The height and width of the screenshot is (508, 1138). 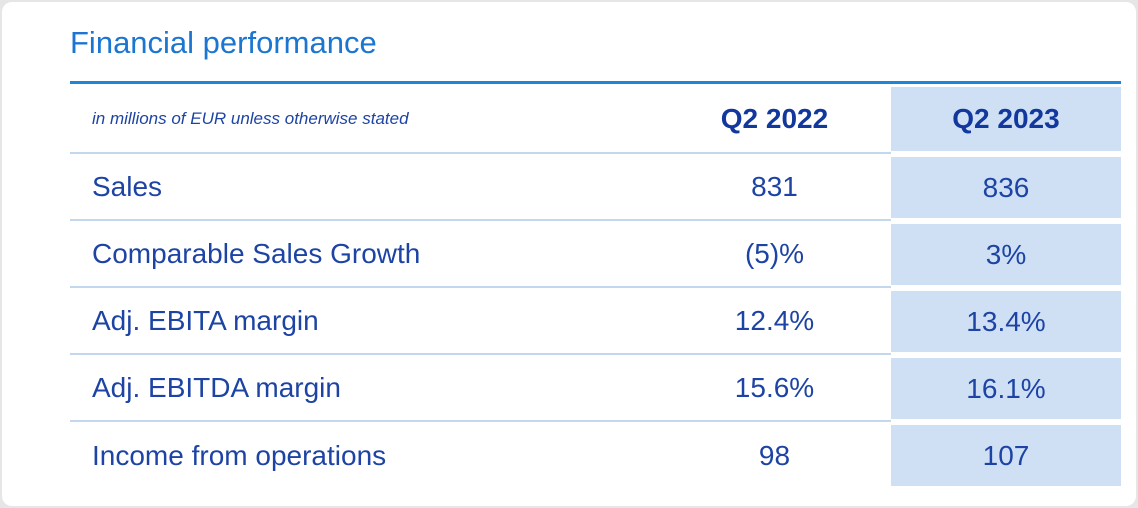 What do you see at coordinates (595, 455) in the screenshot?
I see `table-row: Income from operations 98 107` at bounding box center [595, 455].